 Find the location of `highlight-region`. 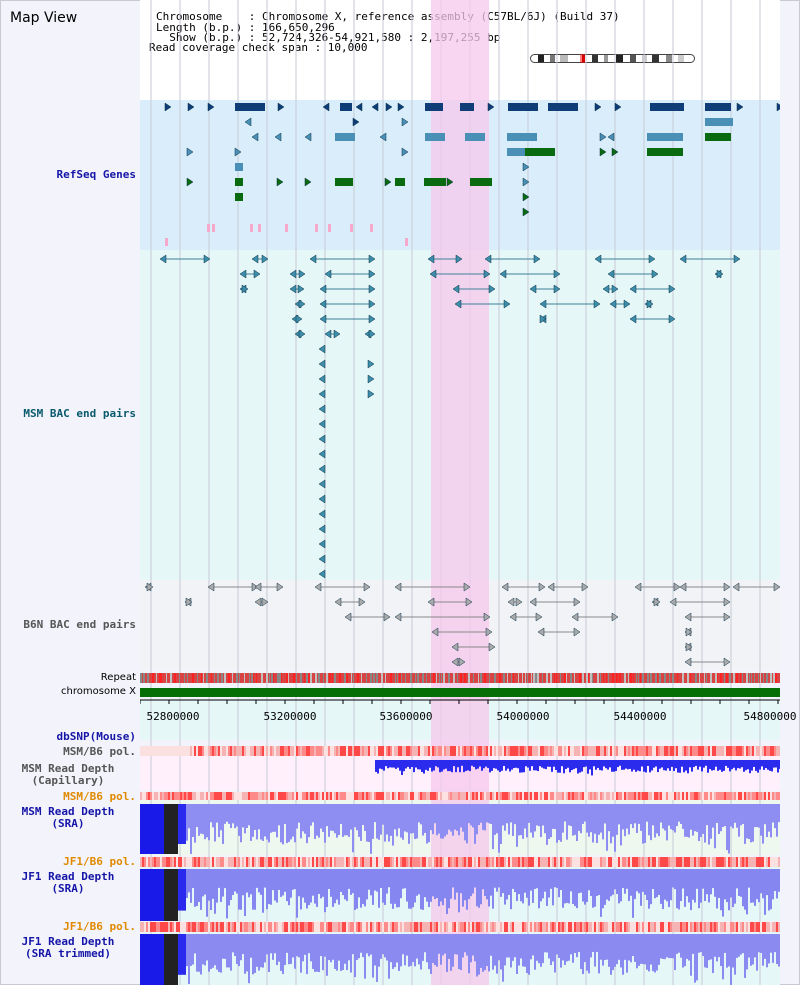

highlight-region is located at coordinates (460, 492).